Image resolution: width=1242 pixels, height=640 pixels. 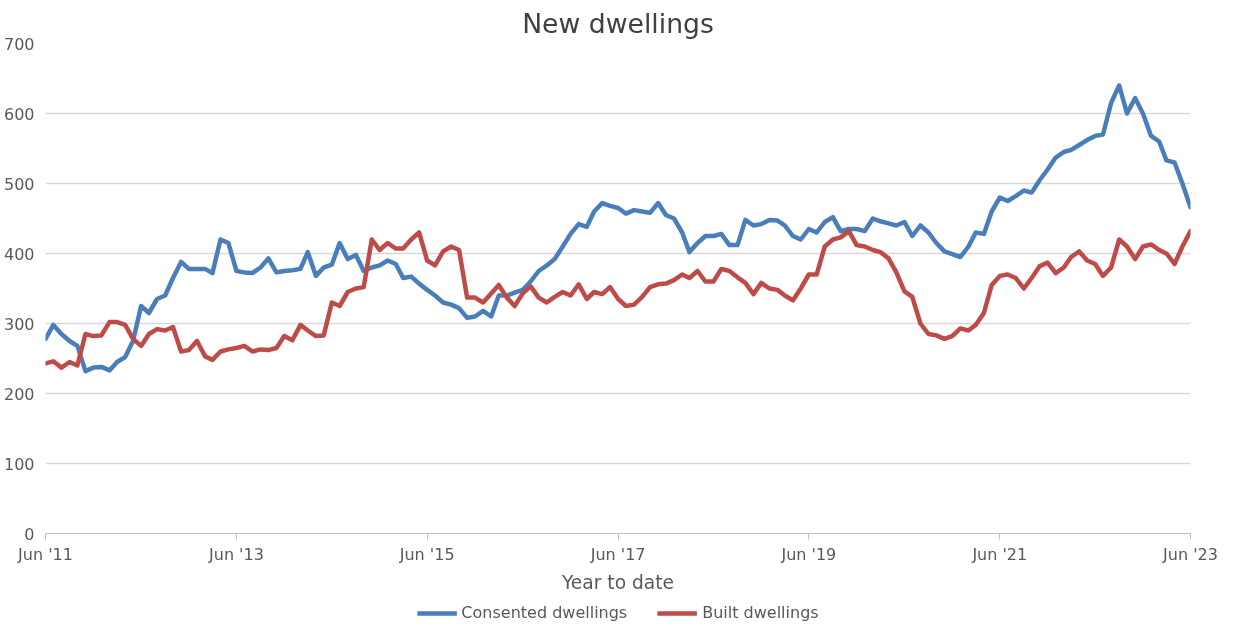 I want to click on x-tick-label: Jun '21, so click(x=999, y=554).